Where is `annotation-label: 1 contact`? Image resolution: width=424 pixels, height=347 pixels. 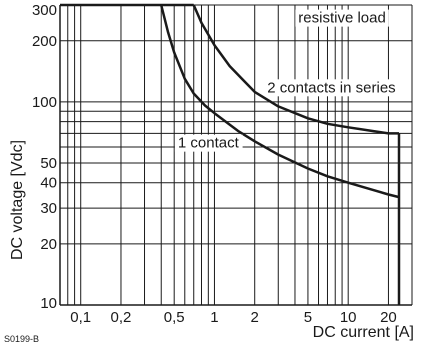 annotation-label: 1 contact is located at coordinates (209, 143).